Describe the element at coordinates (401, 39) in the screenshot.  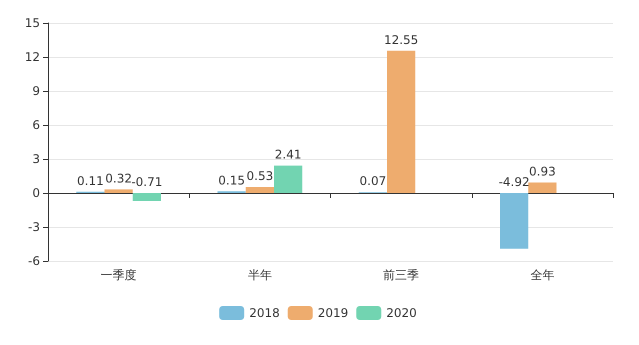
I see `data-label: 12.55` at that location.